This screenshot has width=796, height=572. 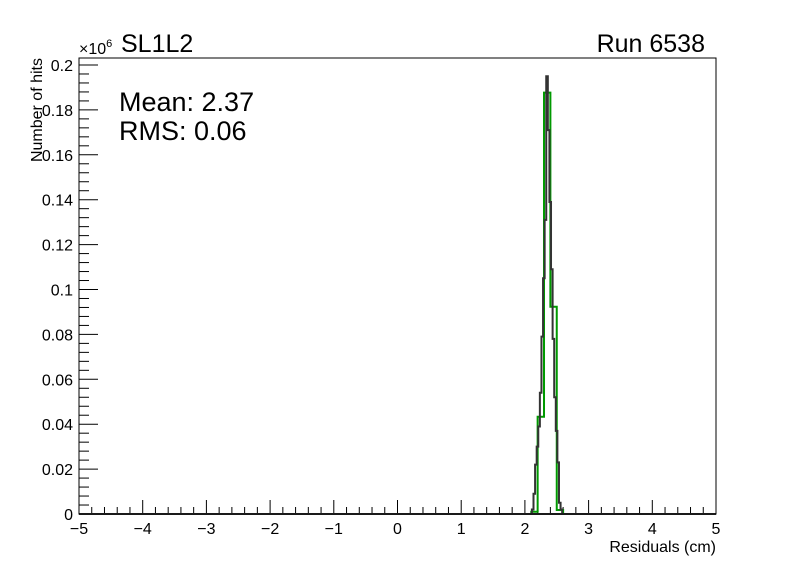 What do you see at coordinates (37, 110) in the screenshot?
I see `y-axis-label: Number of hits` at bounding box center [37, 110].